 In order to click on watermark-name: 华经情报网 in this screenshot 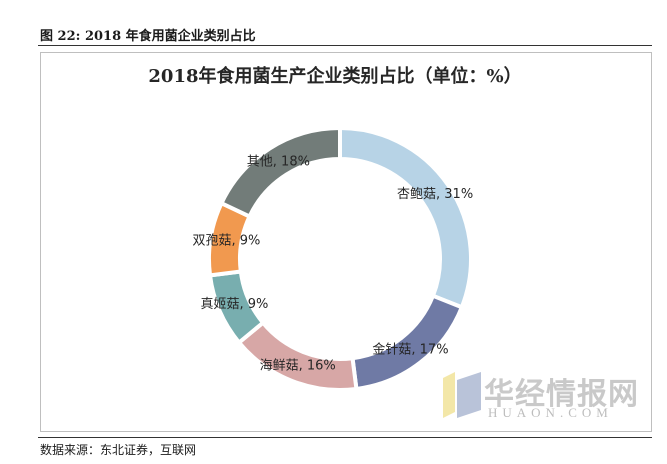, I will do `click(561, 394)`.